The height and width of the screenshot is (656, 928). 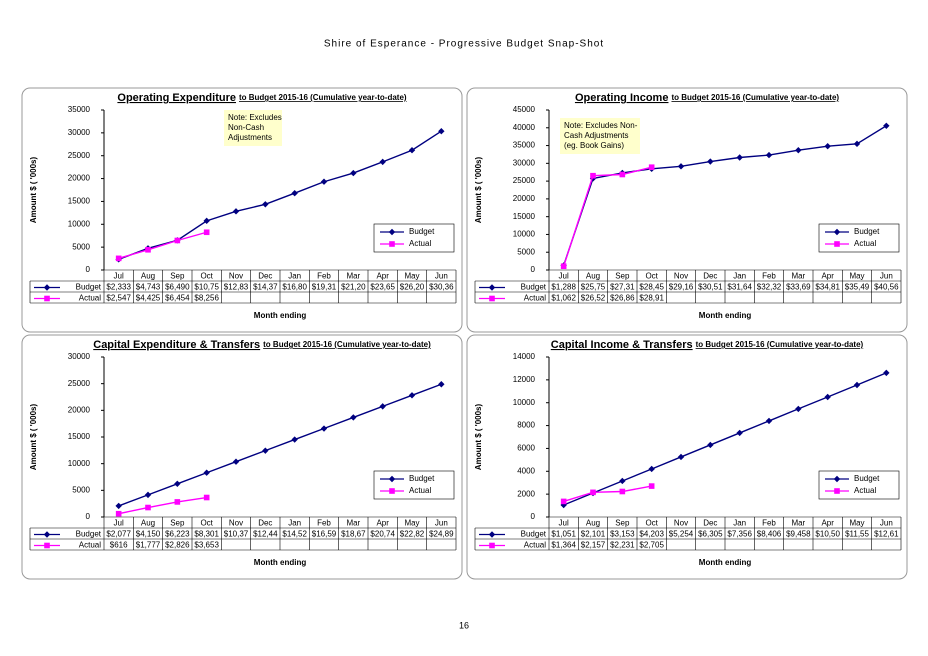 What do you see at coordinates (206, 545) in the screenshot?
I see `table-value: $3,653` at bounding box center [206, 545].